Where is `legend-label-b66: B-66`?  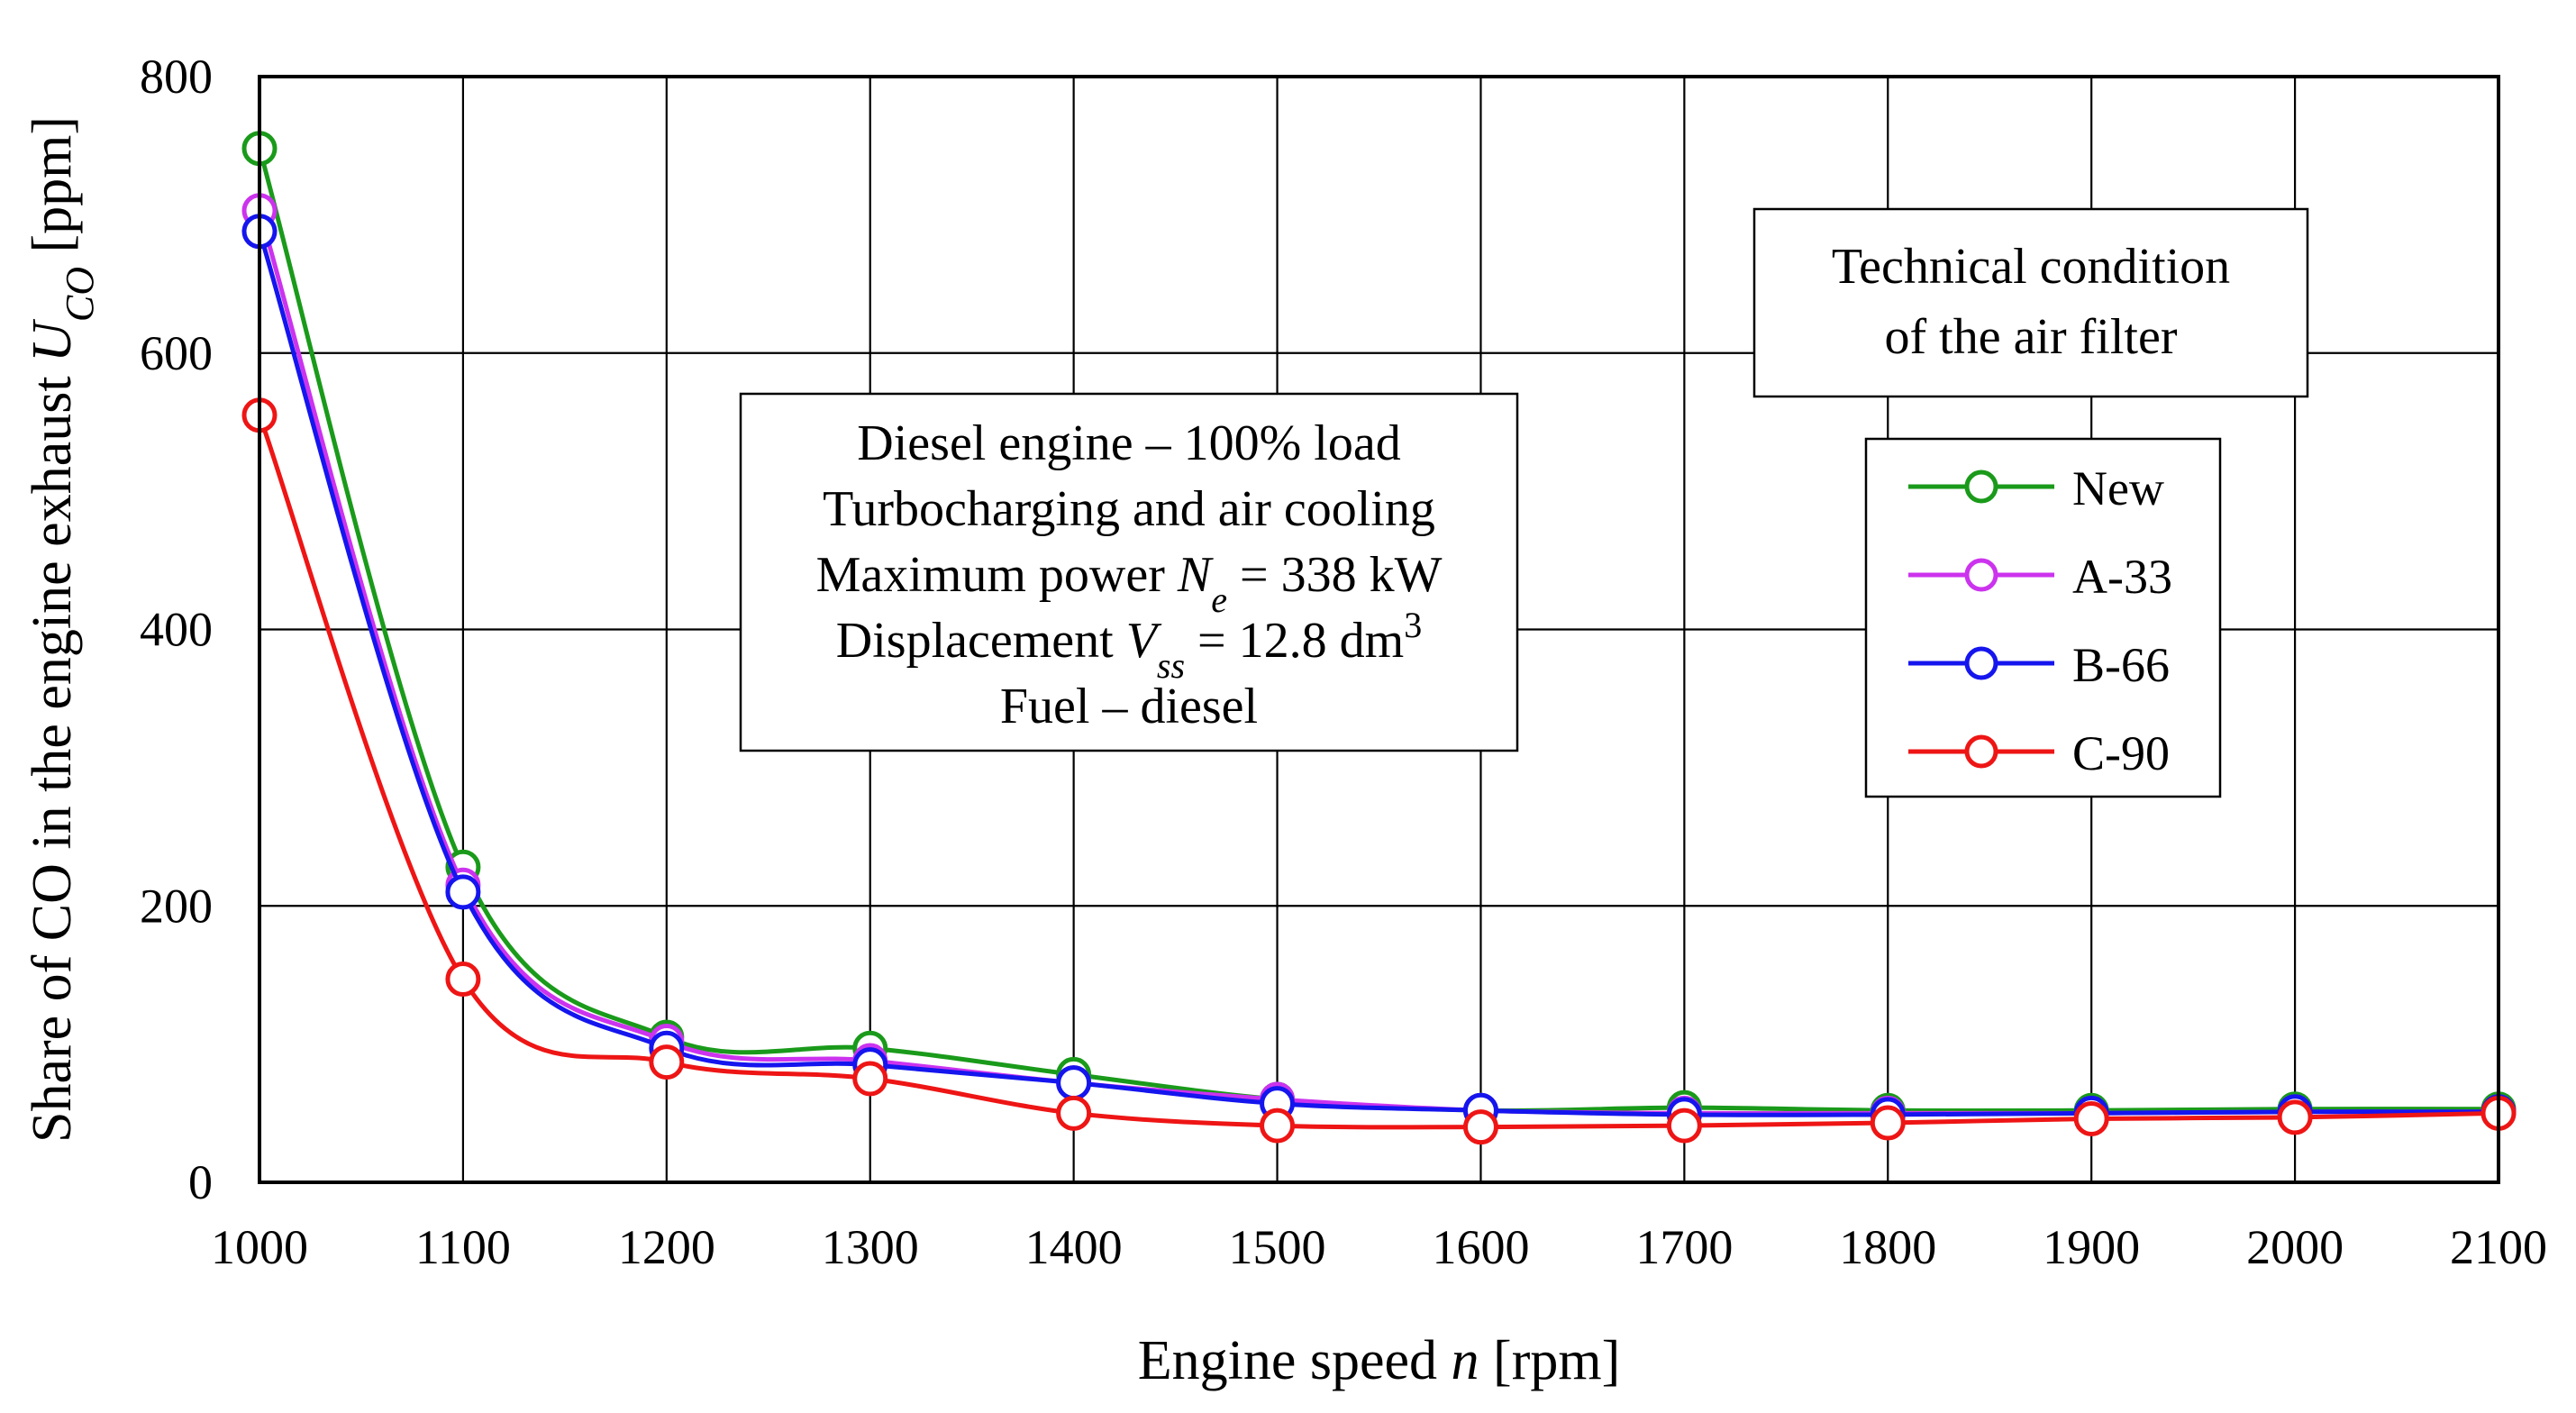
legend-label-b66: B-66 is located at coordinates (2121, 665).